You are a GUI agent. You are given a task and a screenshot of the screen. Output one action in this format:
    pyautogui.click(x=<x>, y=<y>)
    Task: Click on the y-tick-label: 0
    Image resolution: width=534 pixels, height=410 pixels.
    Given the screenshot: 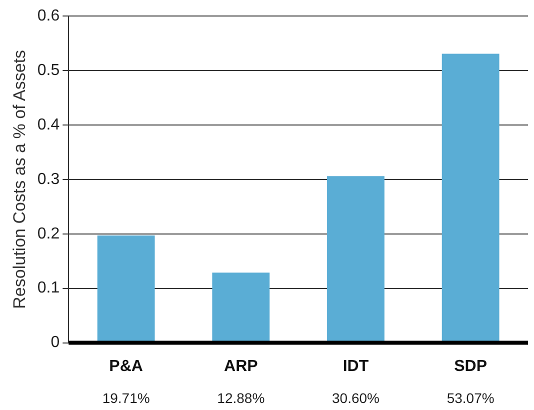 What is the action you would take?
    pyautogui.click(x=55, y=343)
    